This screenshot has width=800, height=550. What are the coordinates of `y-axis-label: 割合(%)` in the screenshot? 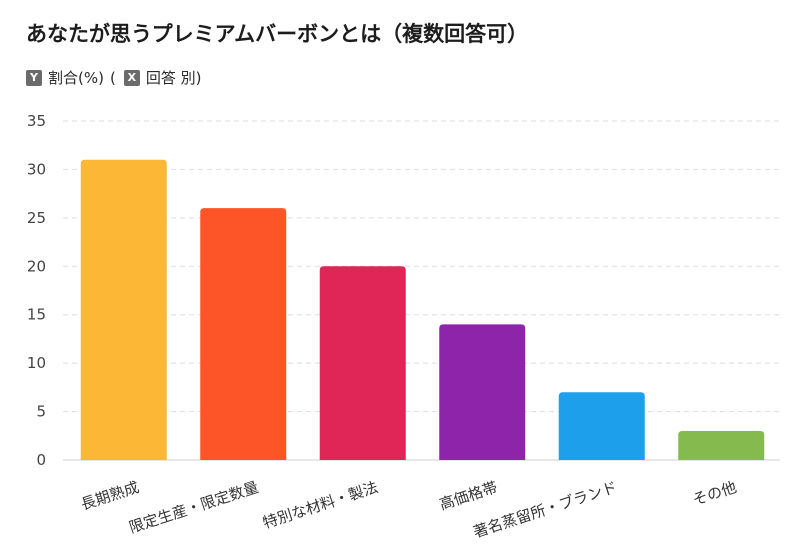 It's located at (76, 78).